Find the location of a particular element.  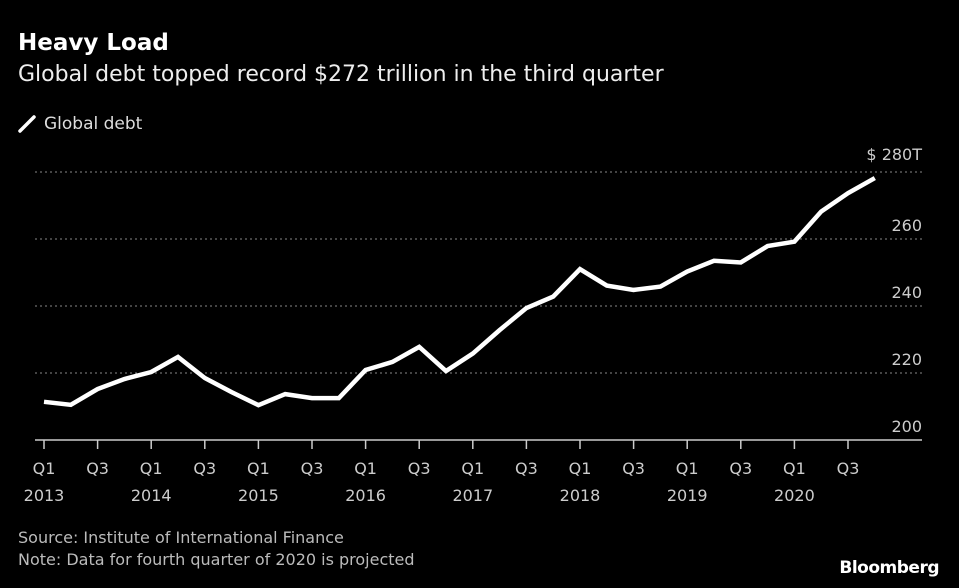

x-tick-year-label: 2016 is located at coordinates (365, 495).